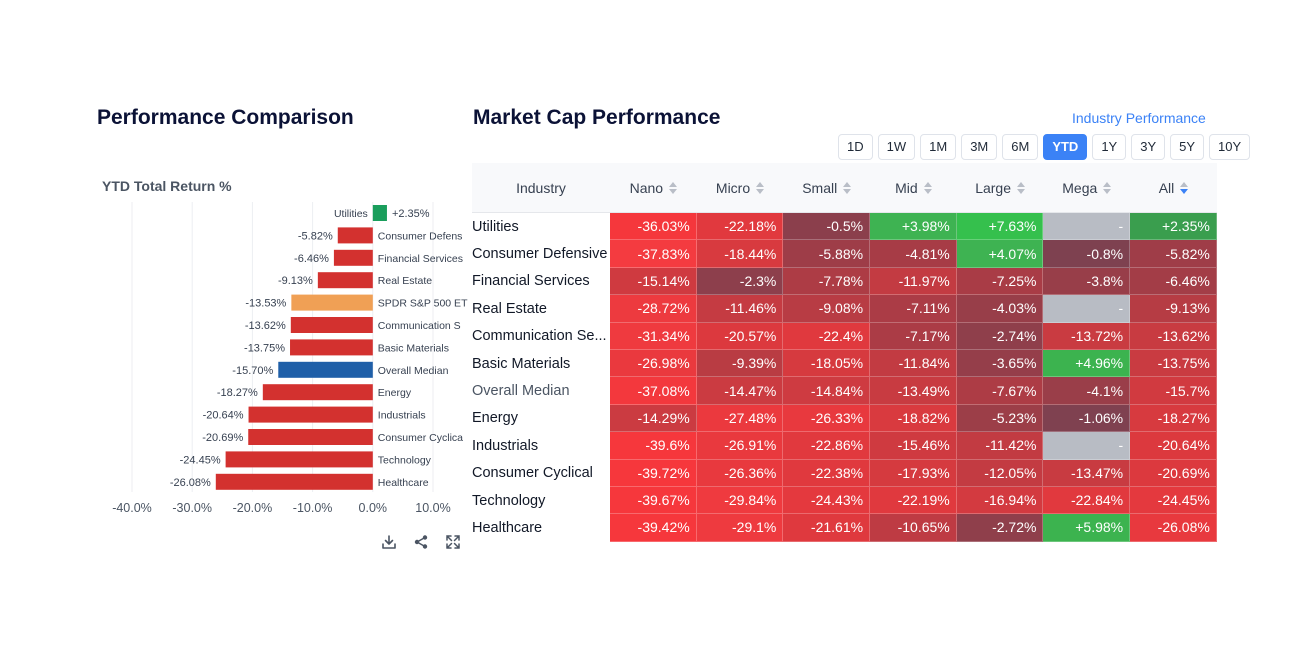  What do you see at coordinates (1087, 391) in the screenshot?
I see `table-cell: -4.1%` at bounding box center [1087, 391].